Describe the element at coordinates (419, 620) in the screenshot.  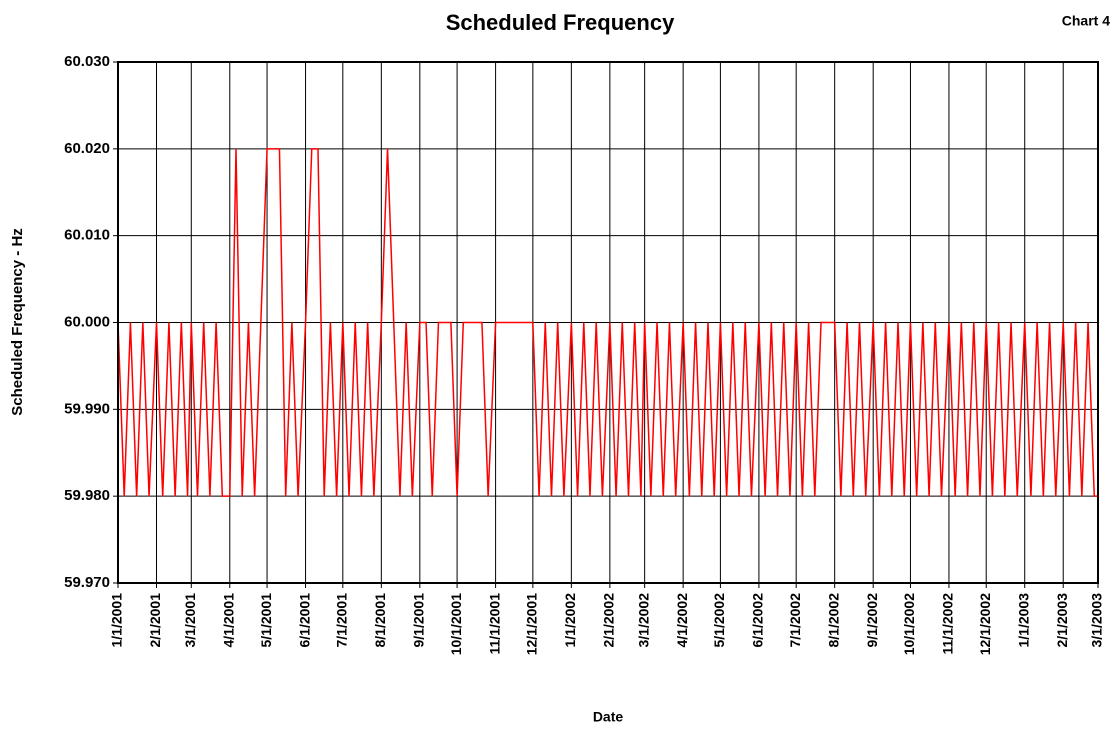
I see `x-tick-label: 9/1/2001` at that location.